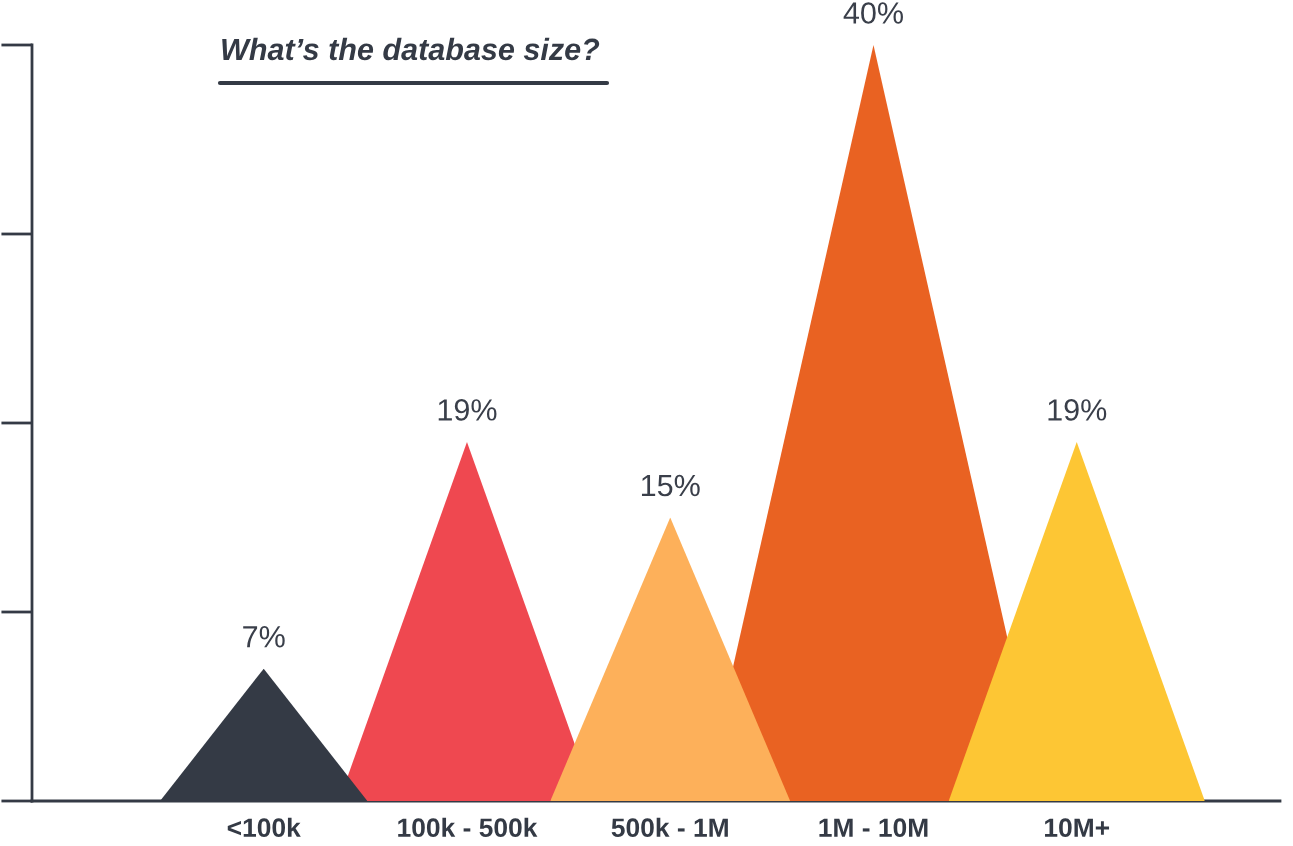 Image resolution: width=1293 pixels, height=846 pixels. I want to click on x-tick-label: <100k, so click(264, 827).